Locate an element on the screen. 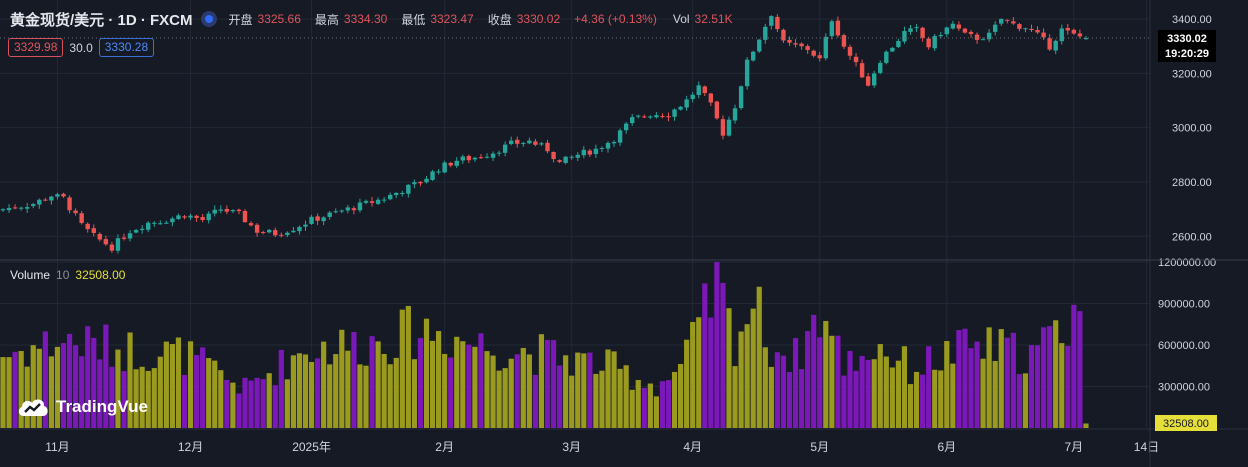 This screenshot has width=1248, height=467. volume-legend-name: Volume is located at coordinates (30, 275).